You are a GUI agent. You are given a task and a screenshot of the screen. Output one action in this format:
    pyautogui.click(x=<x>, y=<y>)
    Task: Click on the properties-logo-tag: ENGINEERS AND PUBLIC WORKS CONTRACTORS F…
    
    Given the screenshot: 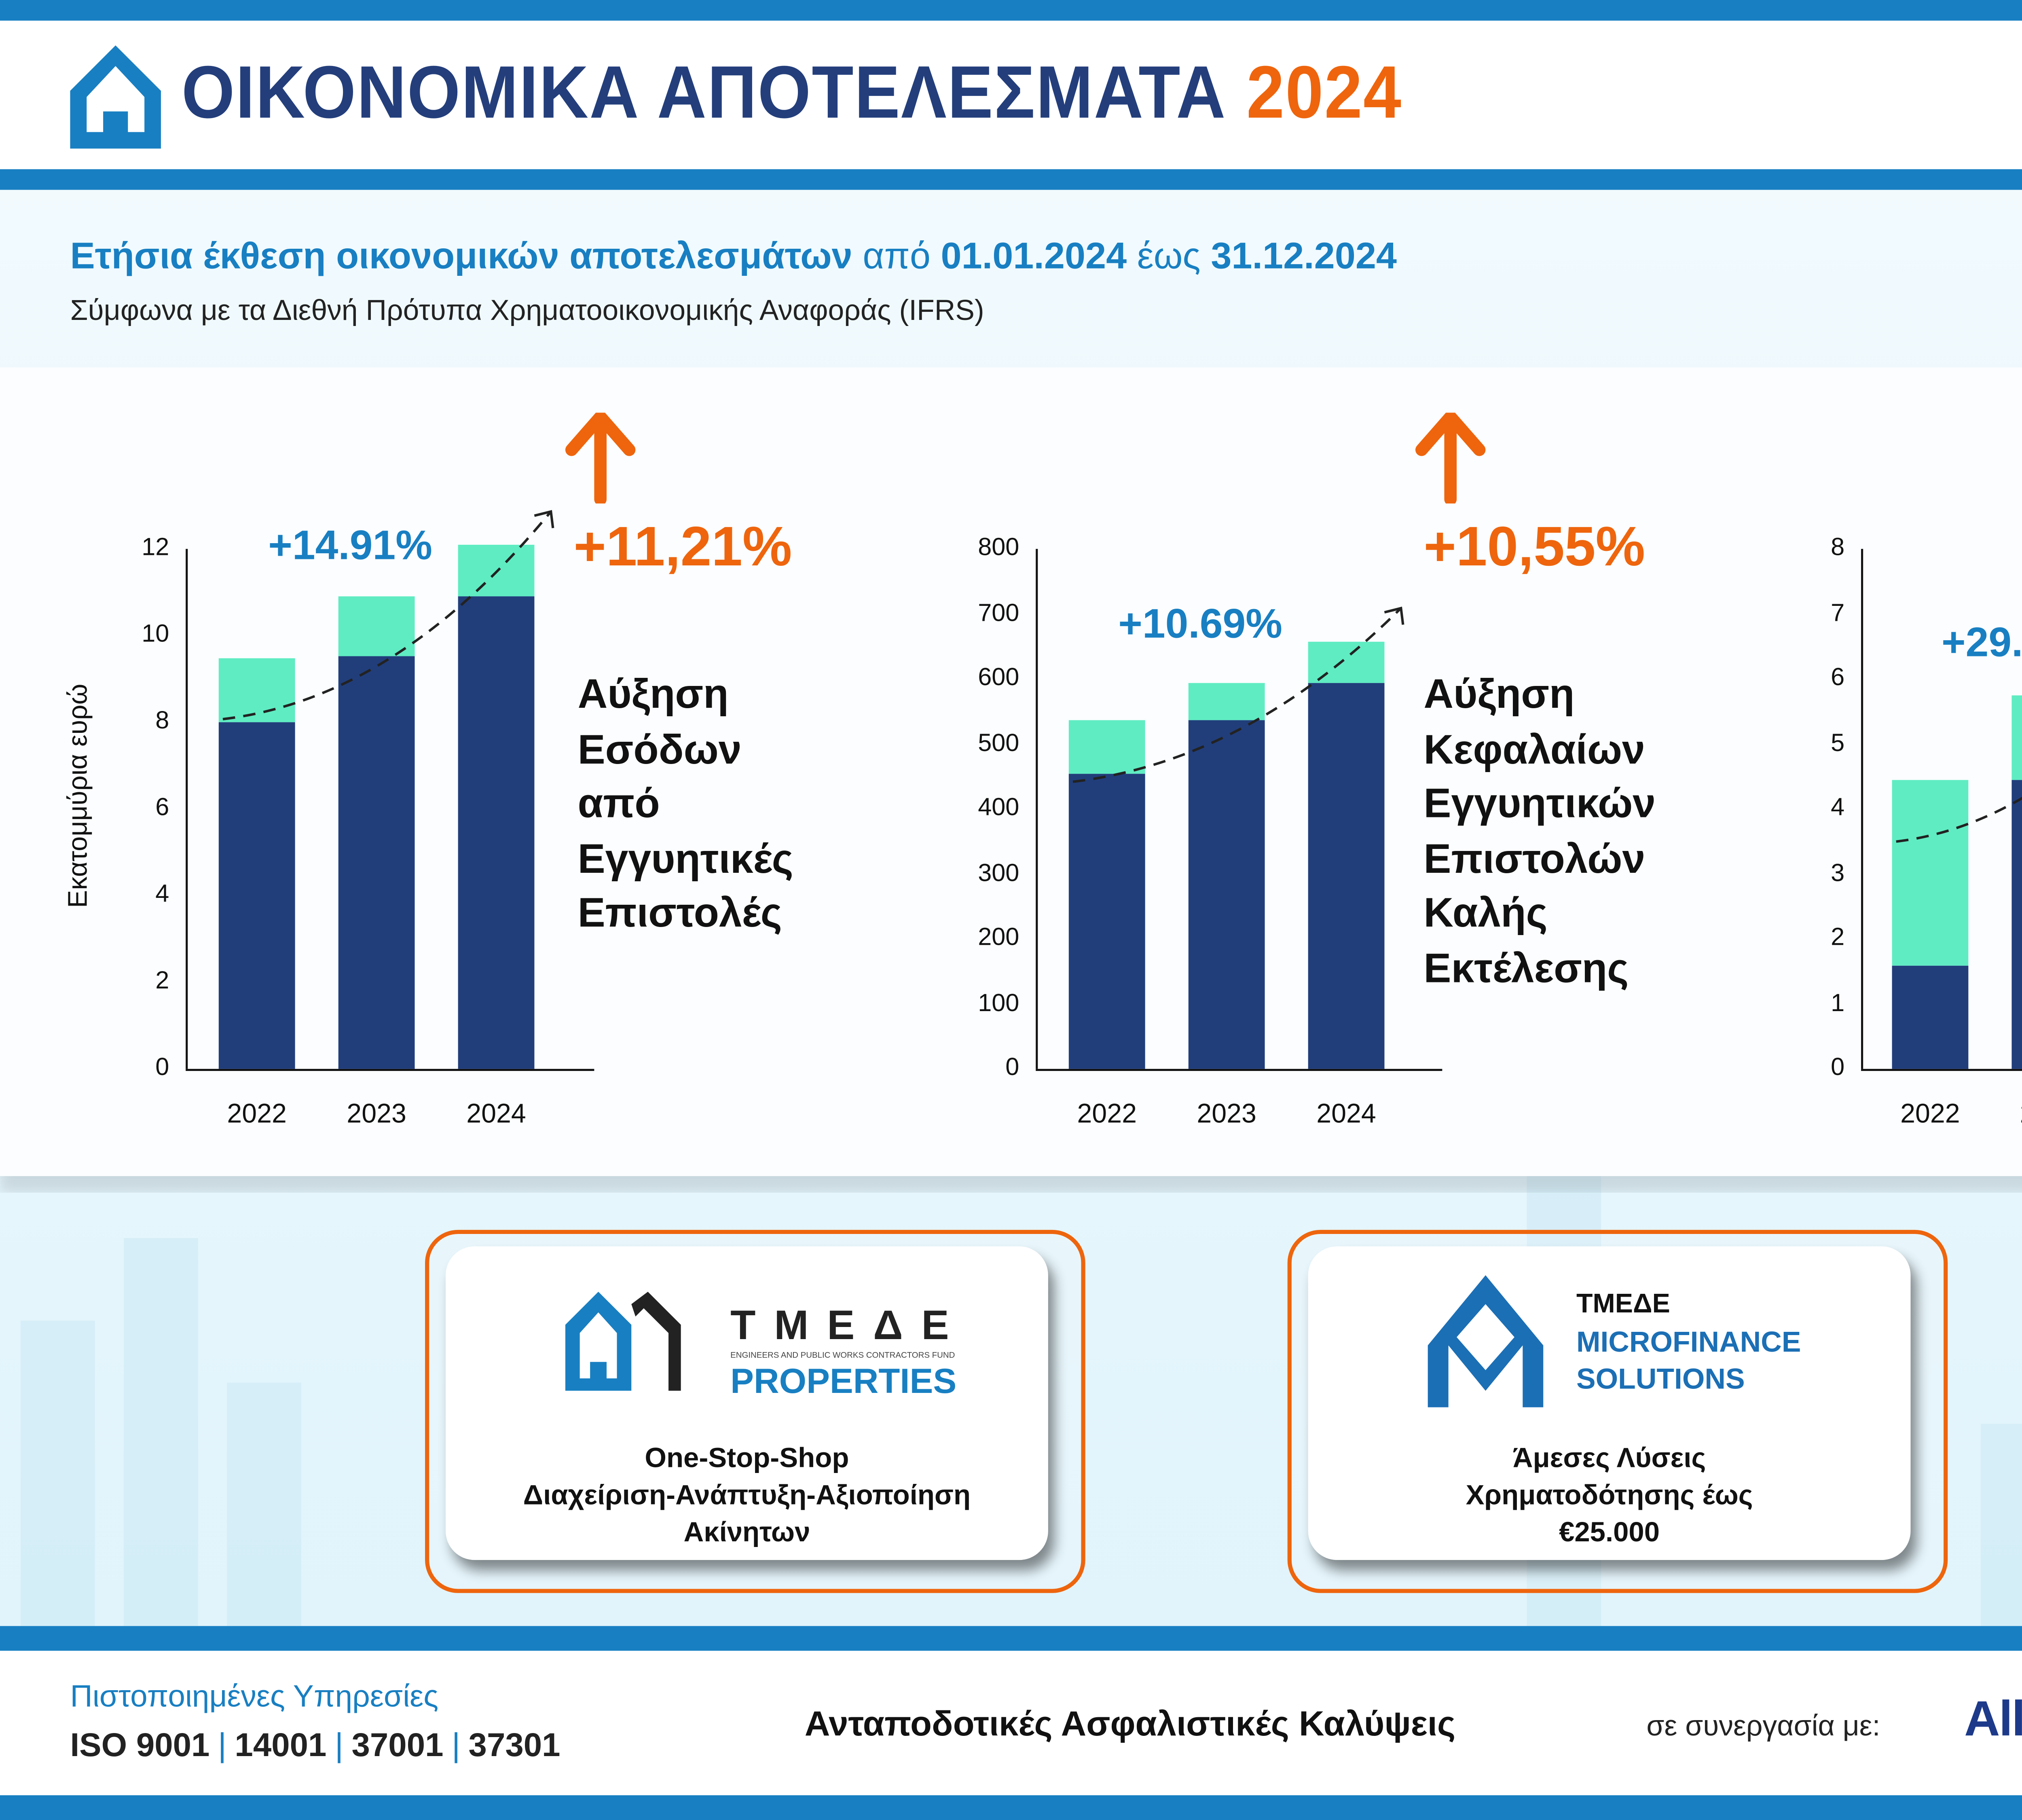 What is the action you would take?
    pyautogui.click(x=842, y=1355)
    